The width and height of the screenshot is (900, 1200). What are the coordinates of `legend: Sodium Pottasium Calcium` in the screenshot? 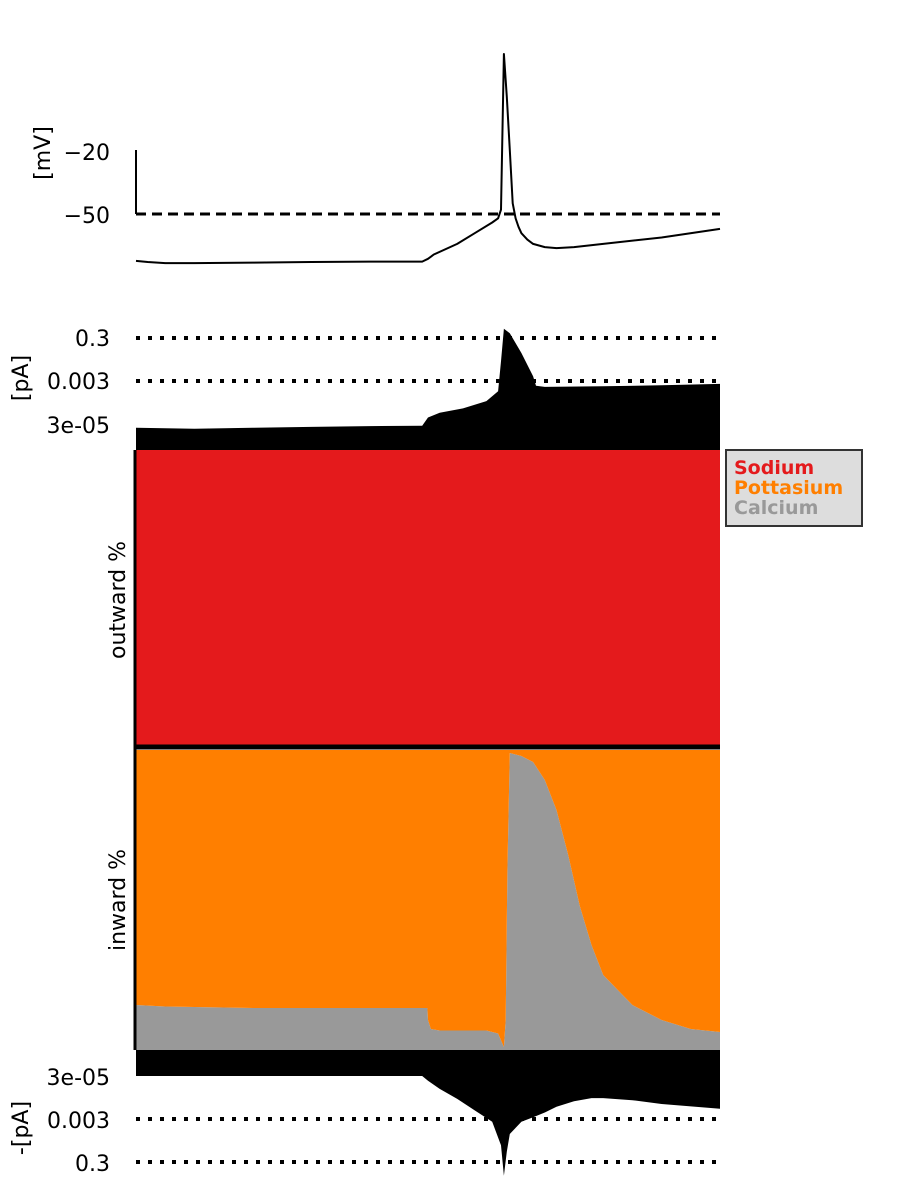 It's located at (794, 488).